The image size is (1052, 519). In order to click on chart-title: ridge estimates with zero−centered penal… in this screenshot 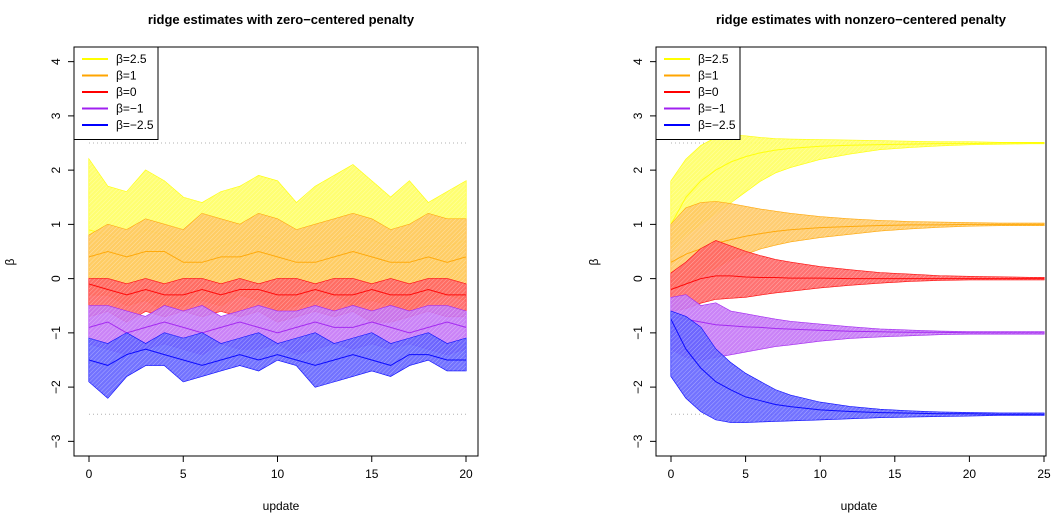, I will do `click(281, 19)`.